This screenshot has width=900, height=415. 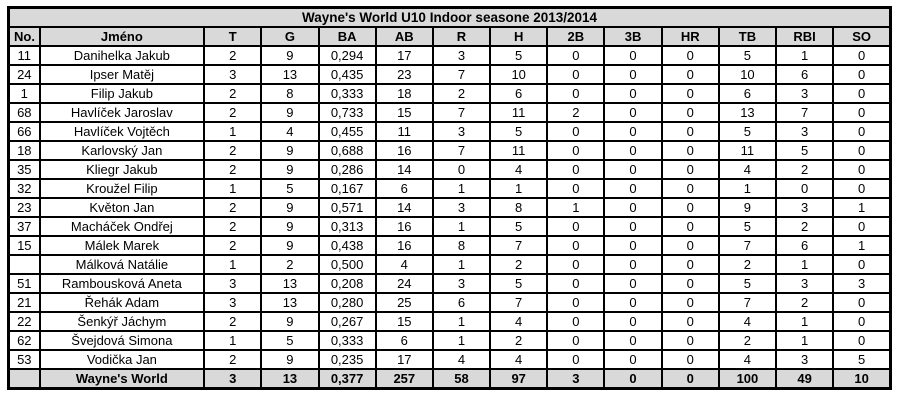 I want to click on stat-cell-tb: 2, so click(x=747, y=340).